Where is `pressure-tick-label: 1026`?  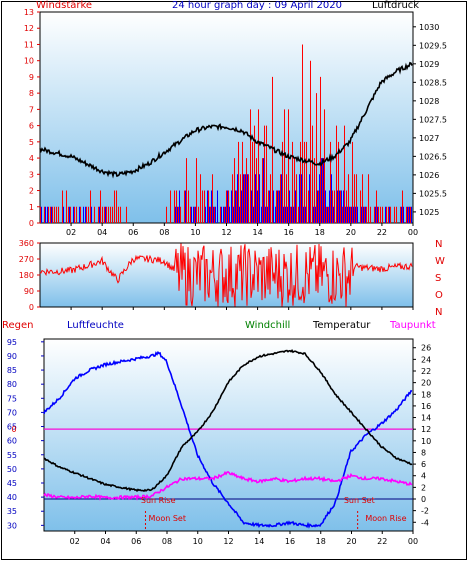
pressure-tick-label: 1026 is located at coordinates (429, 175).